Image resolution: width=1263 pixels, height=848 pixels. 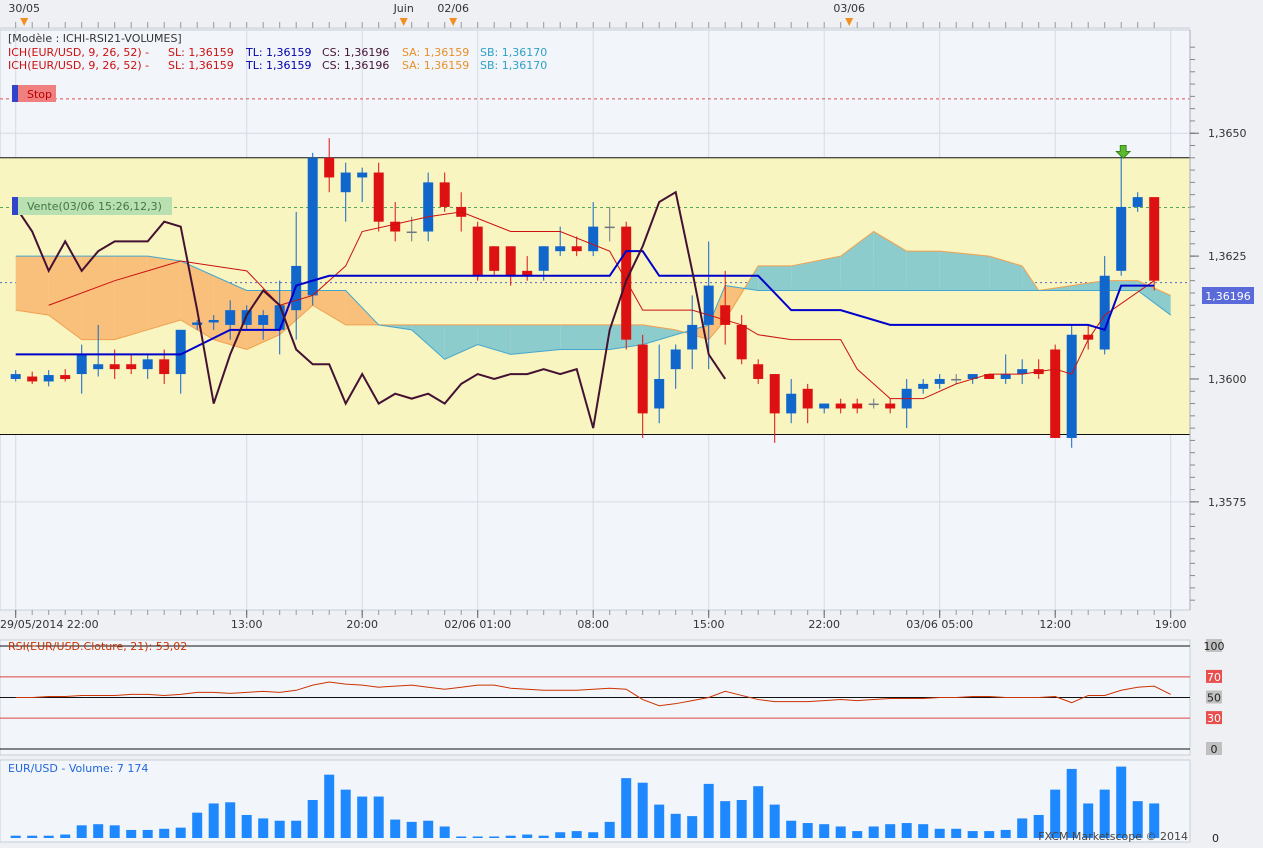 What do you see at coordinates (362, 624) in the screenshot?
I see `time-tick-label: 20:00` at bounding box center [362, 624].